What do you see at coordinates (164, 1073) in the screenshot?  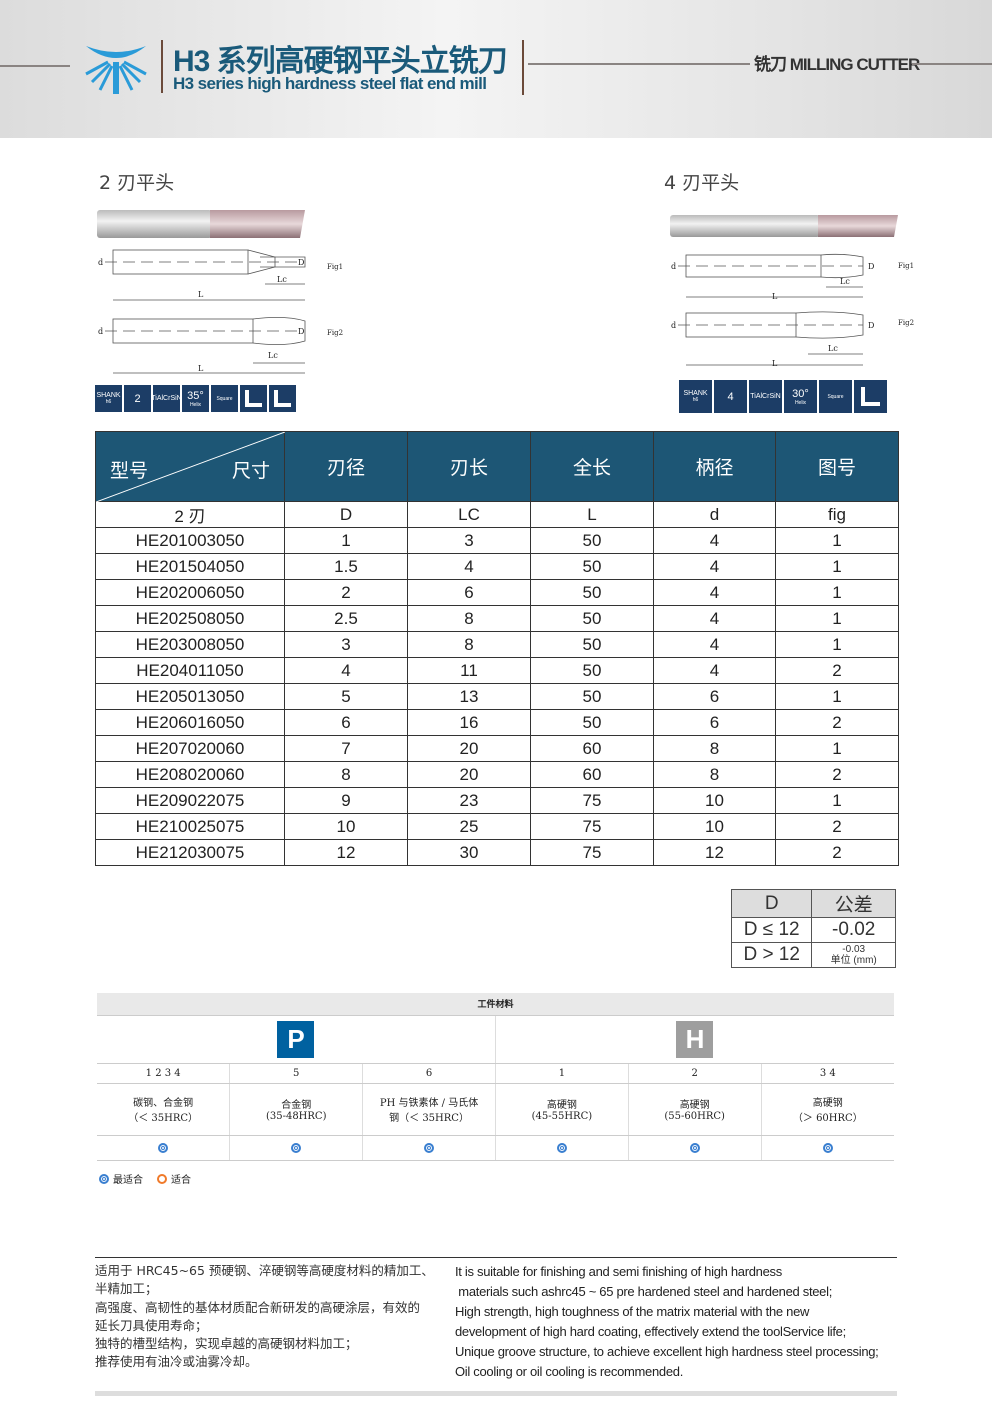 I see `material-number: 1 2 3 4` at bounding box center [164, 1073].